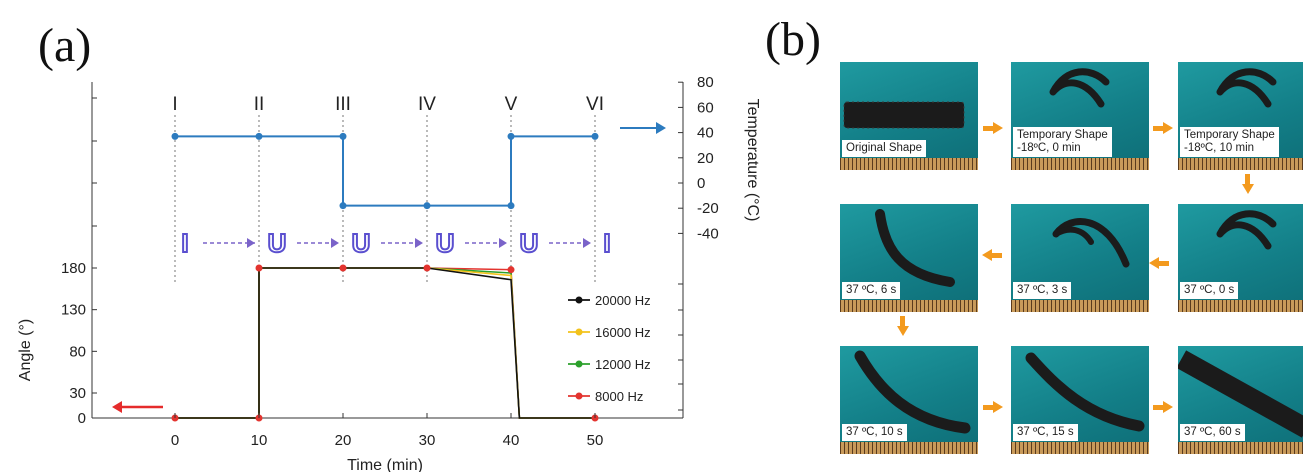  Describe the element at coordinates (1240, 258) in the screenshot. I see `photo-37c-0s: 37 ºC, 0 s` at that location.